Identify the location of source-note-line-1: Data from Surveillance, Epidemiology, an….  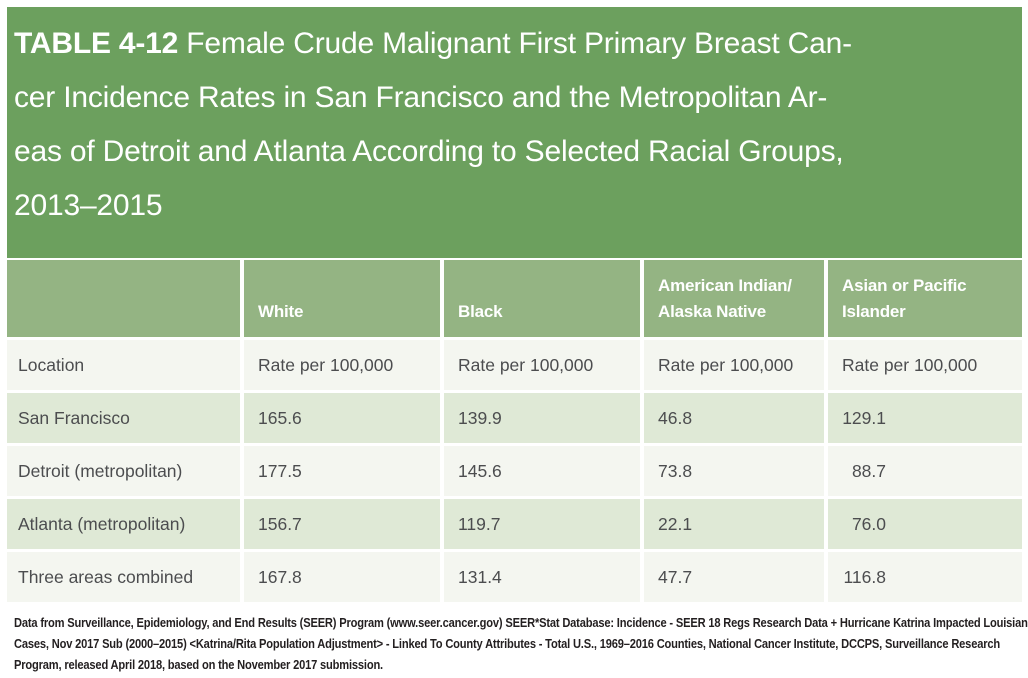
(521, 623).